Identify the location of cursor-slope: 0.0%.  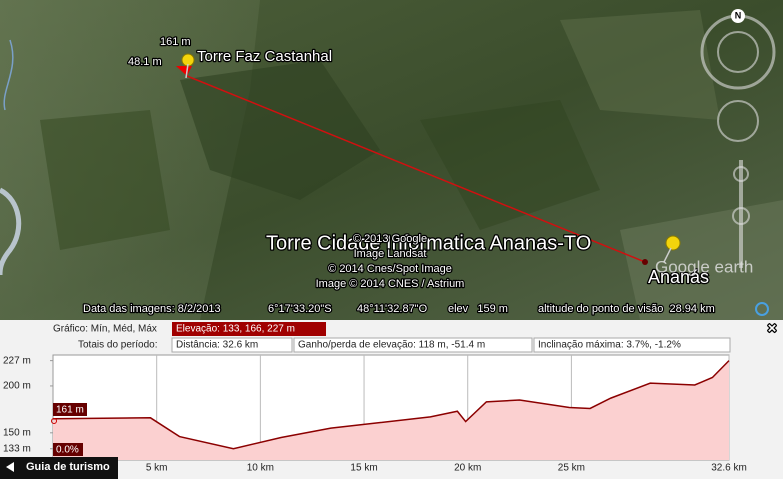
(67, 450).